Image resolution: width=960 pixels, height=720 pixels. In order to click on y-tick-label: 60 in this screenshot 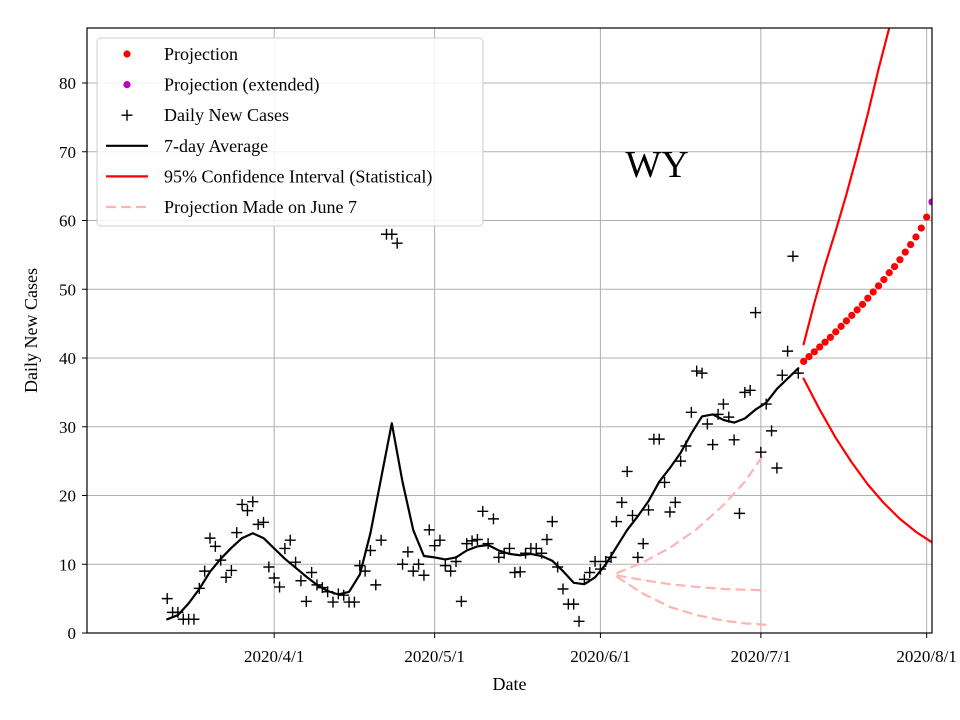, I will do `click(67, 221)`.